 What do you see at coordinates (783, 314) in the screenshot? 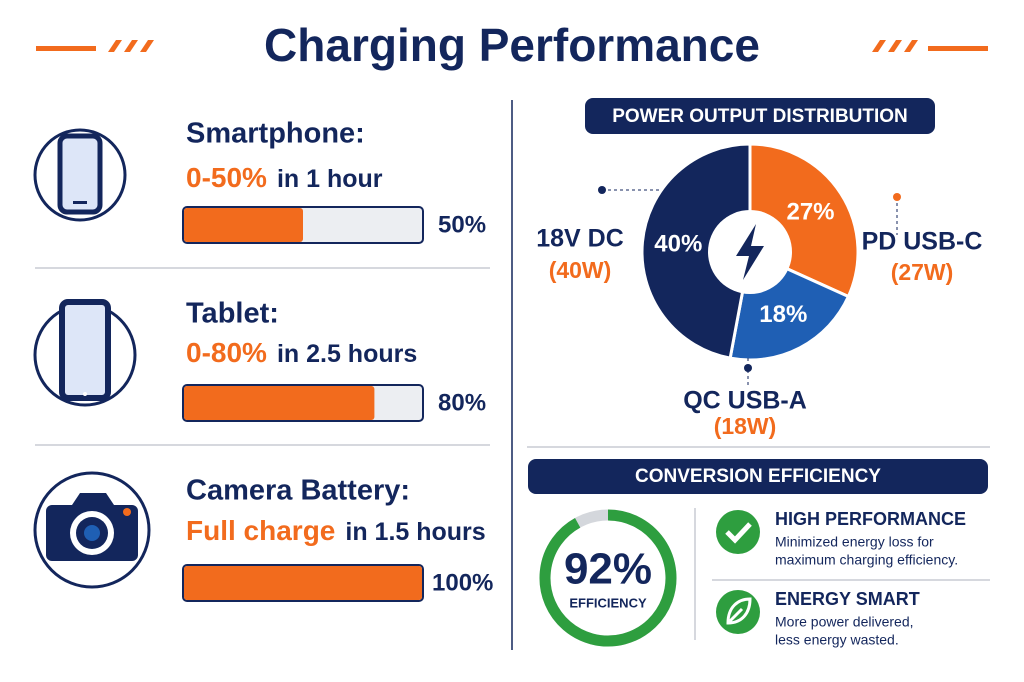
I see `slice-label: 18%` at bounding box center [783, 314].